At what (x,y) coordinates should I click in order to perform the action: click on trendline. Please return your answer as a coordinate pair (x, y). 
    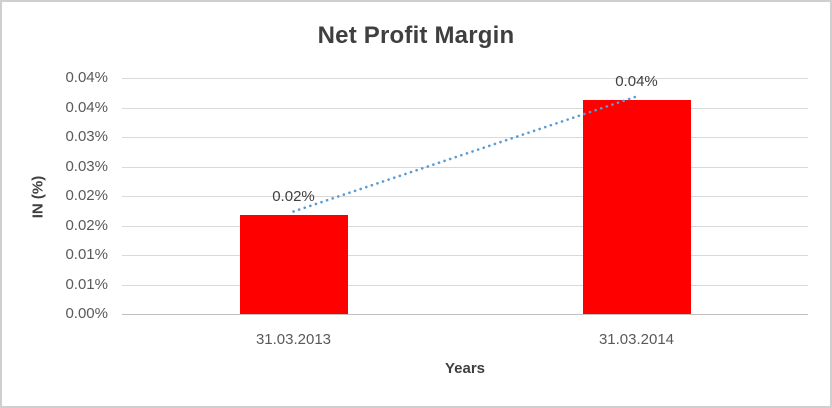
    Looking at the image, I should click on (465, 154).